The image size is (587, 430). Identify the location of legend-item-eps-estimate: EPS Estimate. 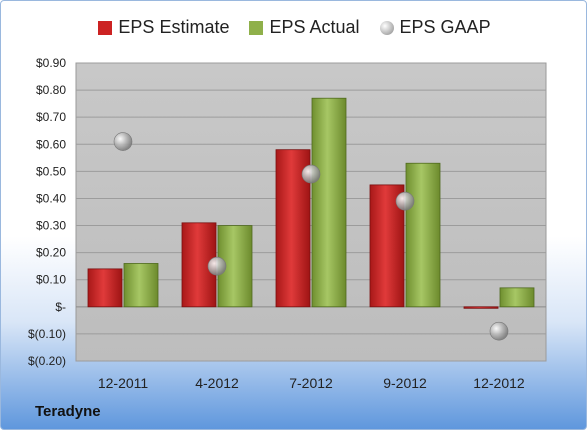
(163, 27).